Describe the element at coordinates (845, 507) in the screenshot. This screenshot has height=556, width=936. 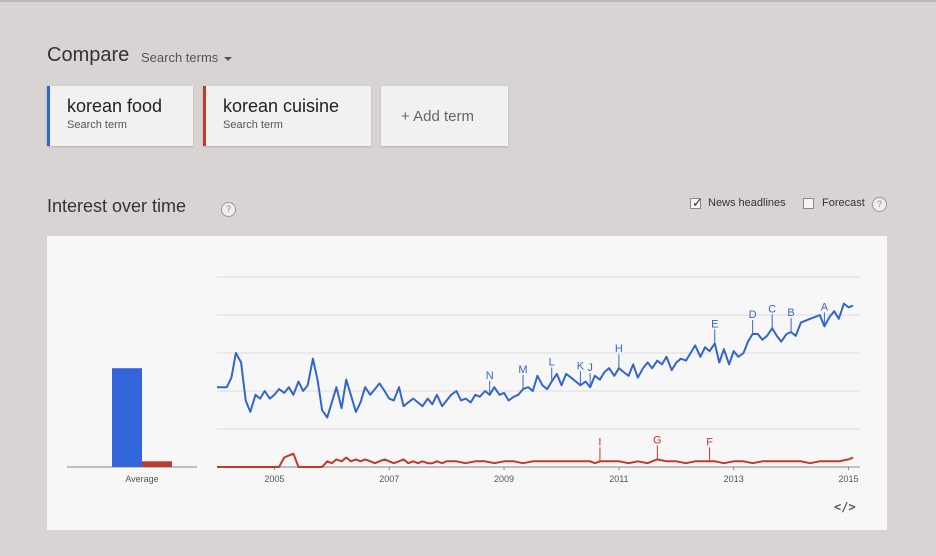
I see `embed-code-icon: </>` at that location.